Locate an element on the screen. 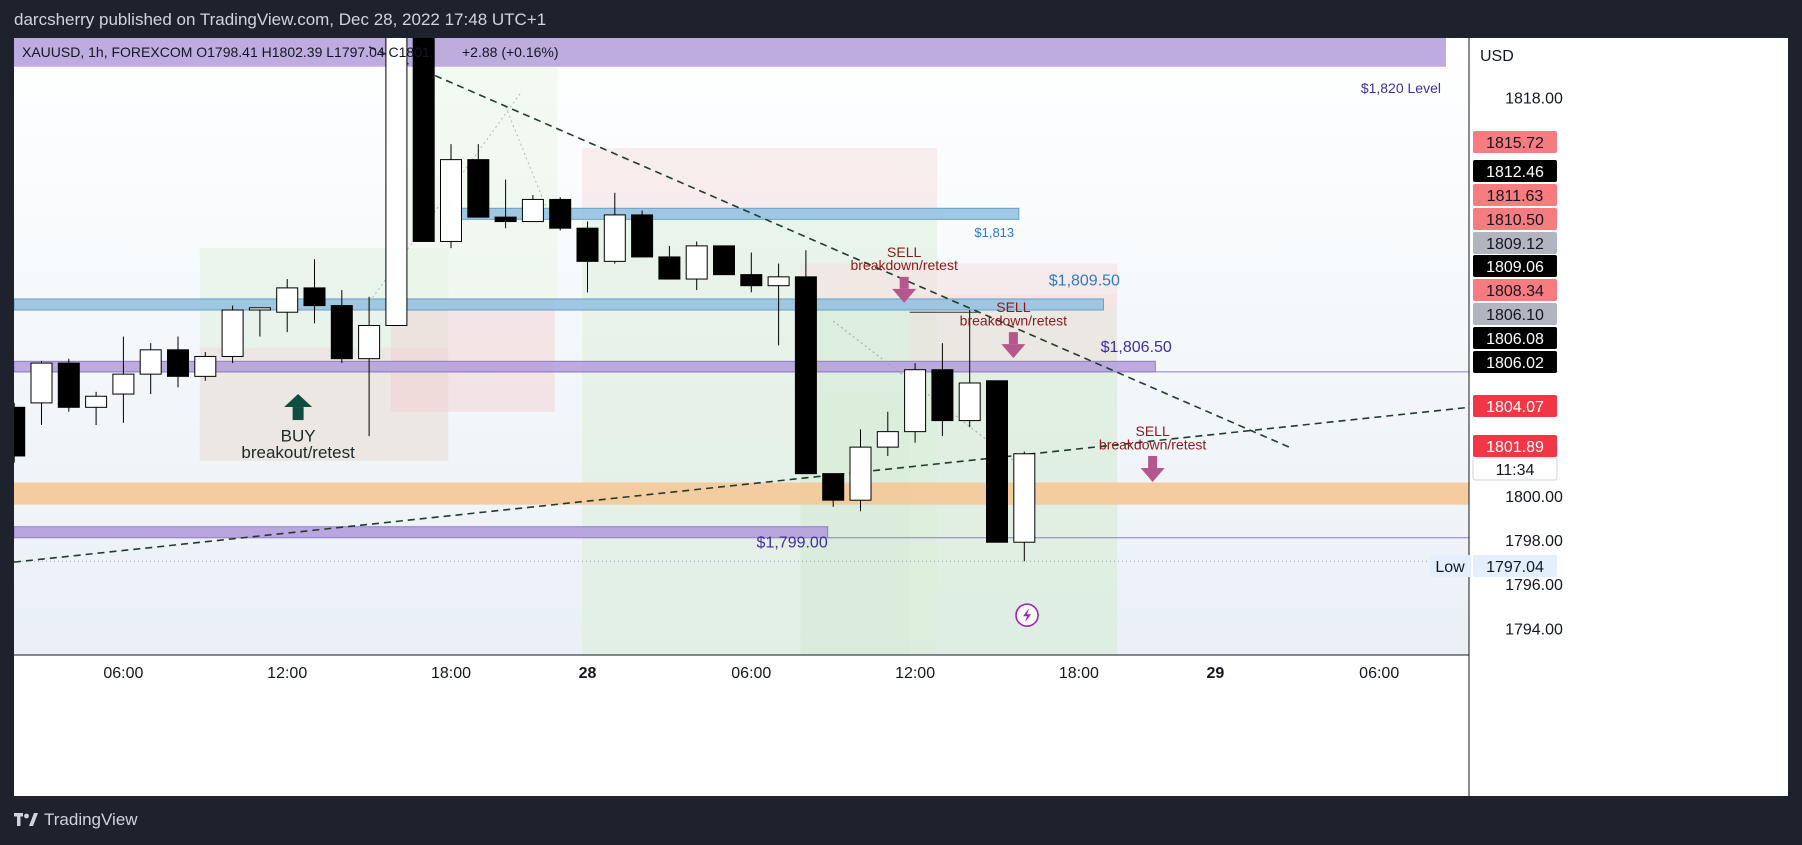 The image size is (1802, 845). low-marker: Low is located at coordinates (1450, 566).